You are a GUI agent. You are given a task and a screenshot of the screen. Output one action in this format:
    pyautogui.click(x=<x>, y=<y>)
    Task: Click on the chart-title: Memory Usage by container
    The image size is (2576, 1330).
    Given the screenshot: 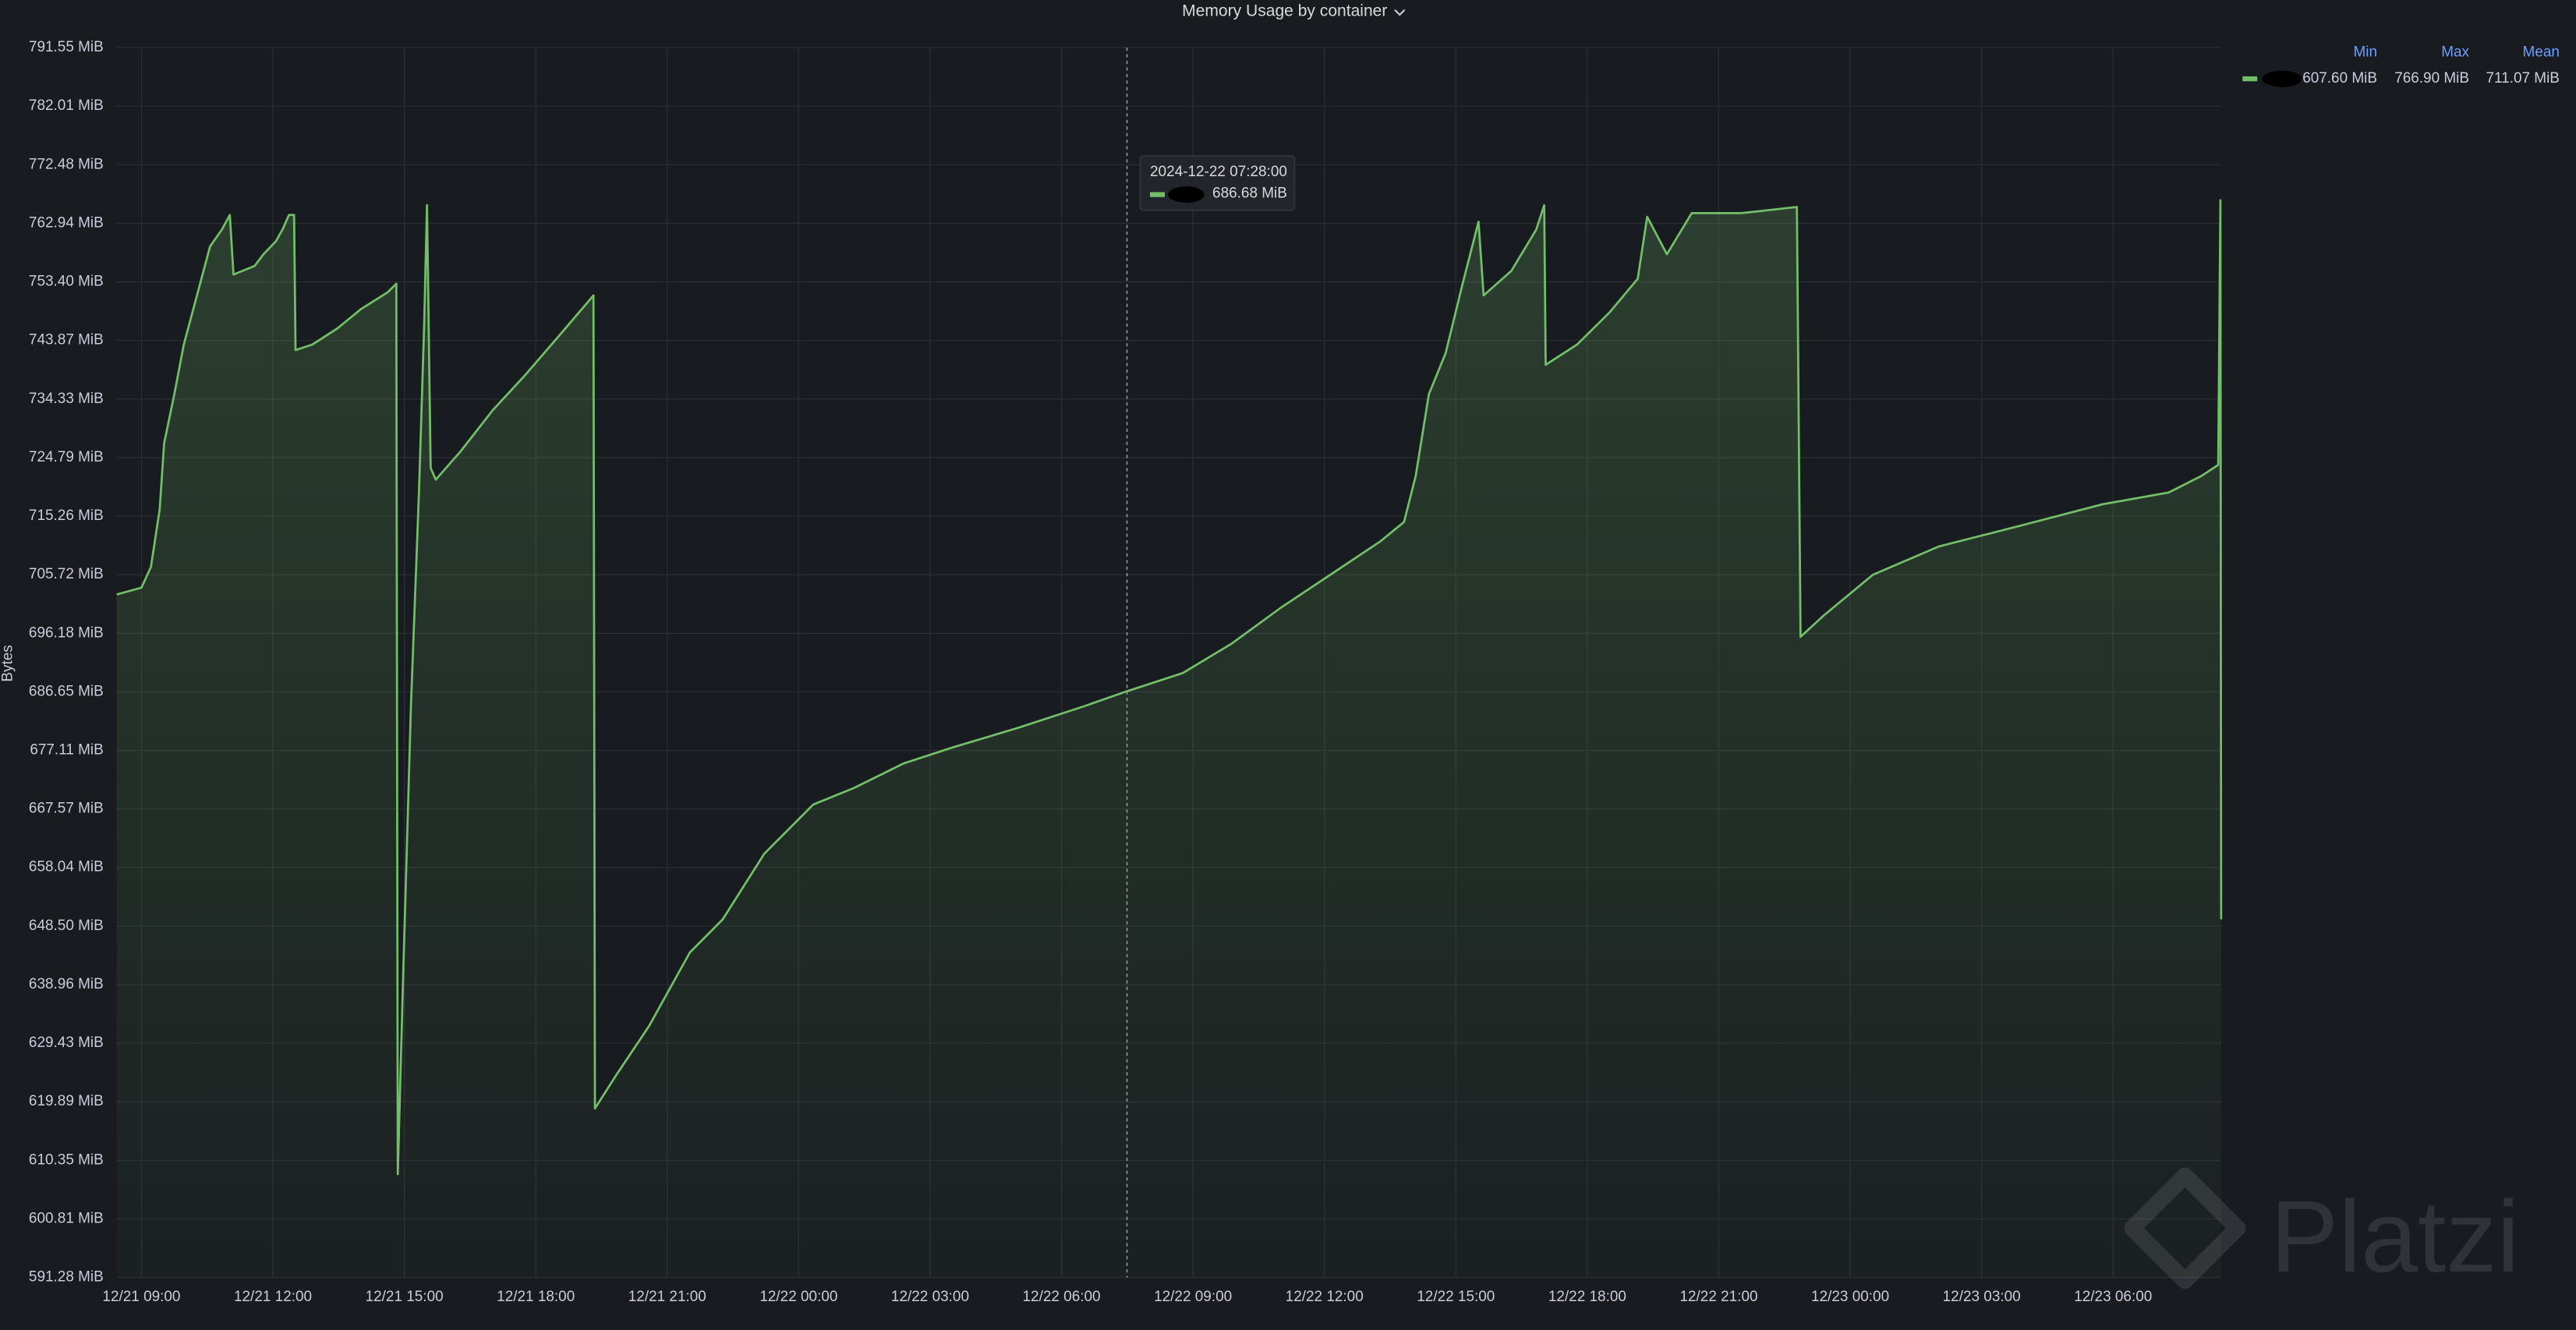 What is the action you would take?
    pyautogui.click(x=1284, y=10)
    